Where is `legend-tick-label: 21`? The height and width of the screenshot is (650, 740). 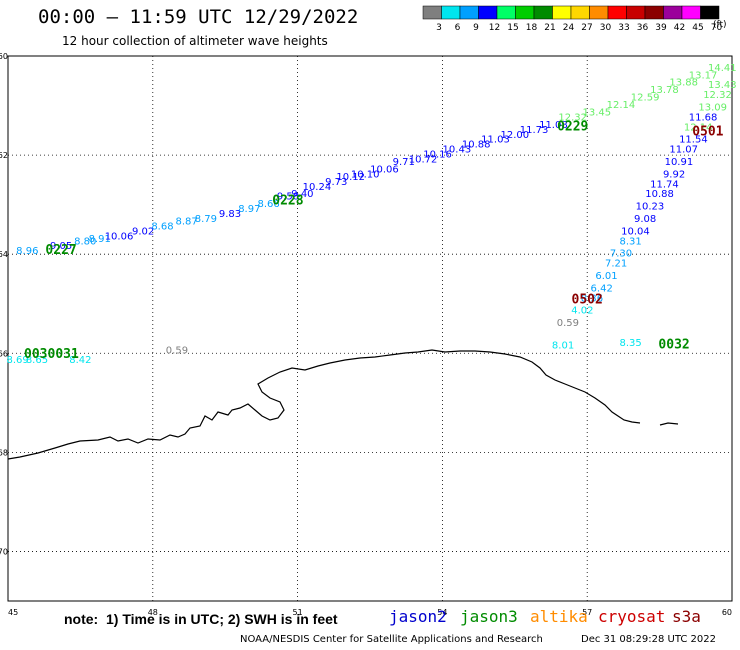
legend-tick-label: 21 is located at coordinates (549, 28).